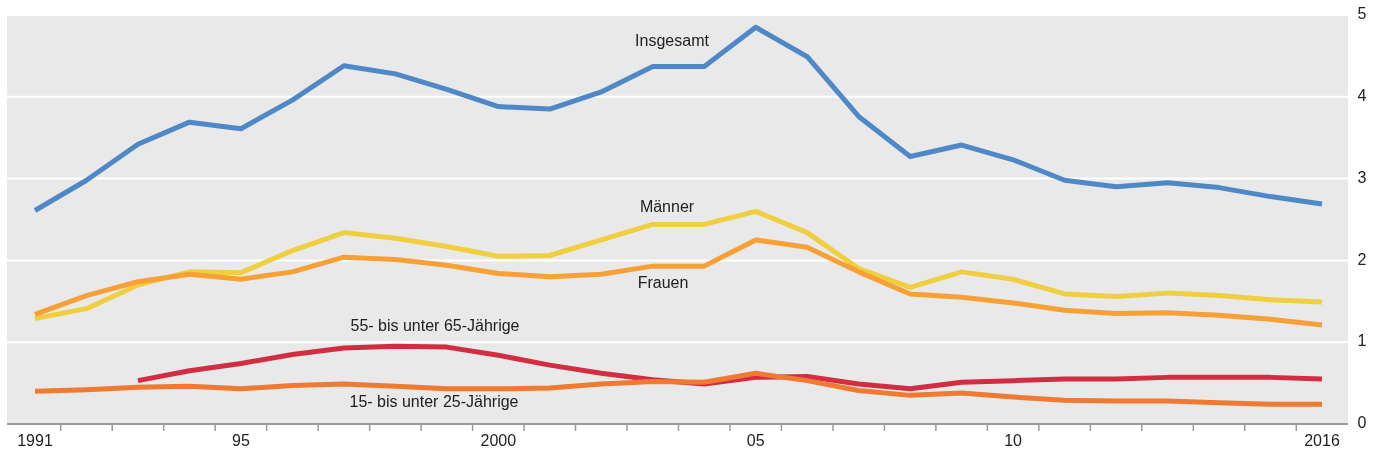 The height and width of the screenshot is (453, 1381). Describe the element at coordinates (663, 283) in the screenshot. I see `series-label: Frauen` at that location.